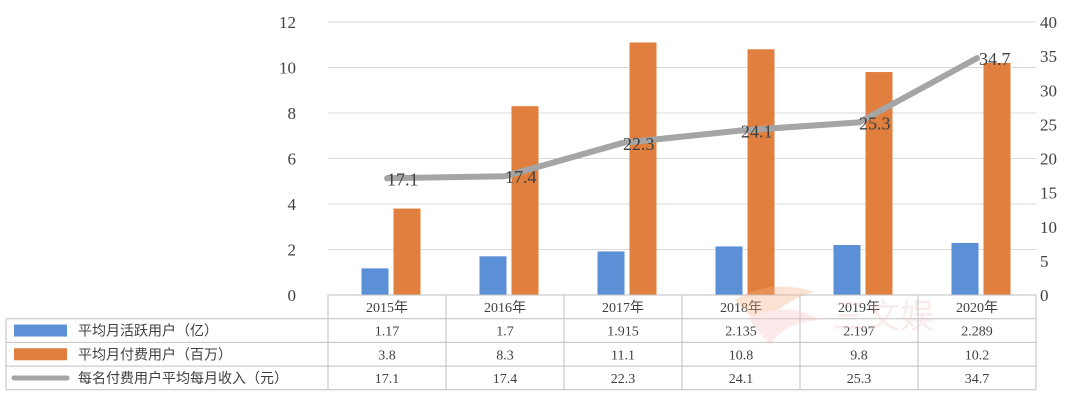  Describe the element at coordinates (977, 308) in the screenshot. I see `x-tick-label: 2020年` at that location.